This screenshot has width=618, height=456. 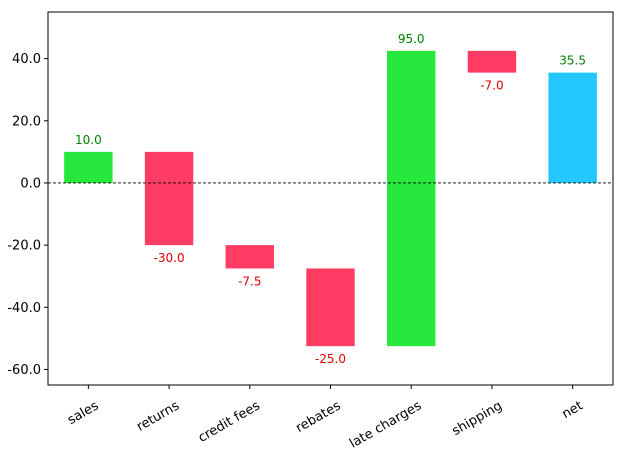 I want to click on x-tick-label: returns, so click(x=158, y=416).